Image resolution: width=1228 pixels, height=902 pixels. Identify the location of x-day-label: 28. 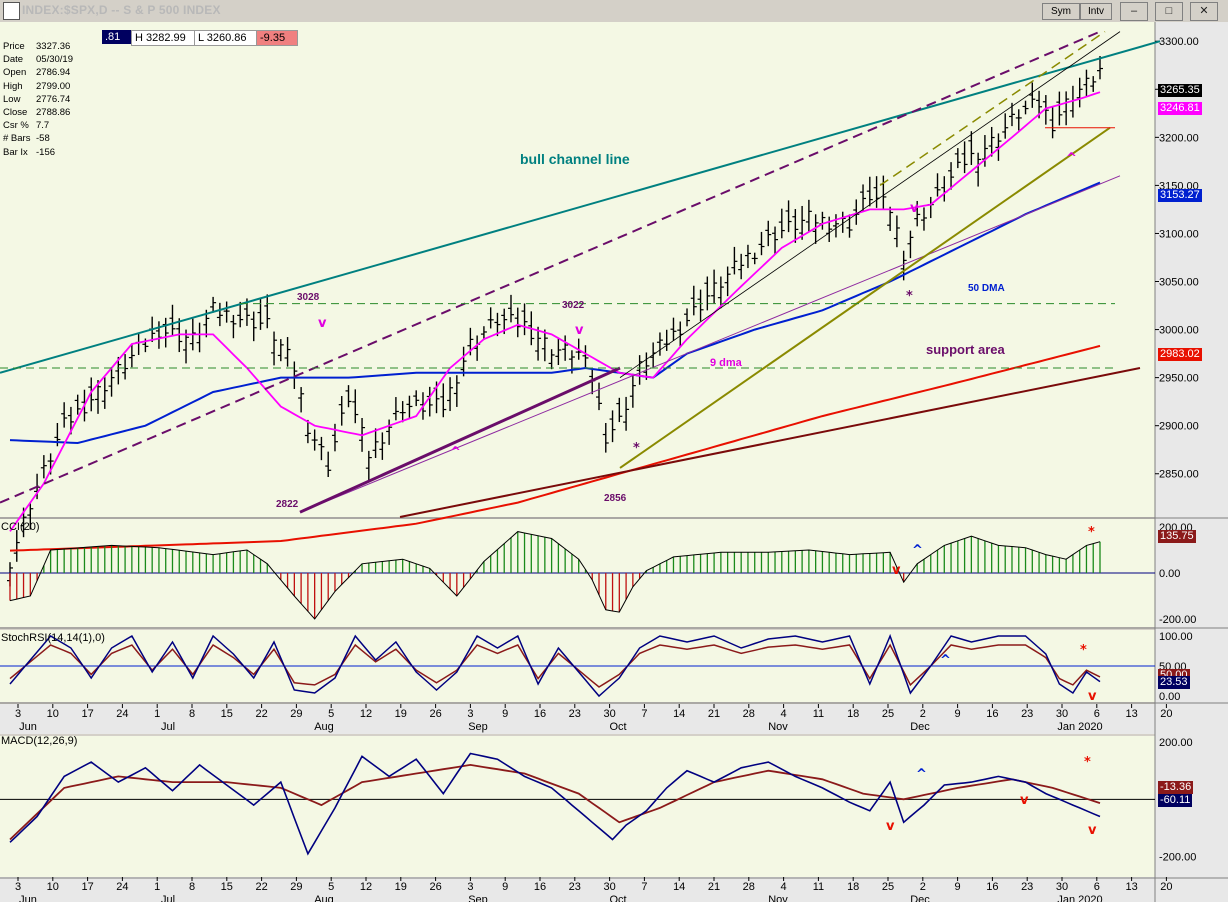
(749, 714).